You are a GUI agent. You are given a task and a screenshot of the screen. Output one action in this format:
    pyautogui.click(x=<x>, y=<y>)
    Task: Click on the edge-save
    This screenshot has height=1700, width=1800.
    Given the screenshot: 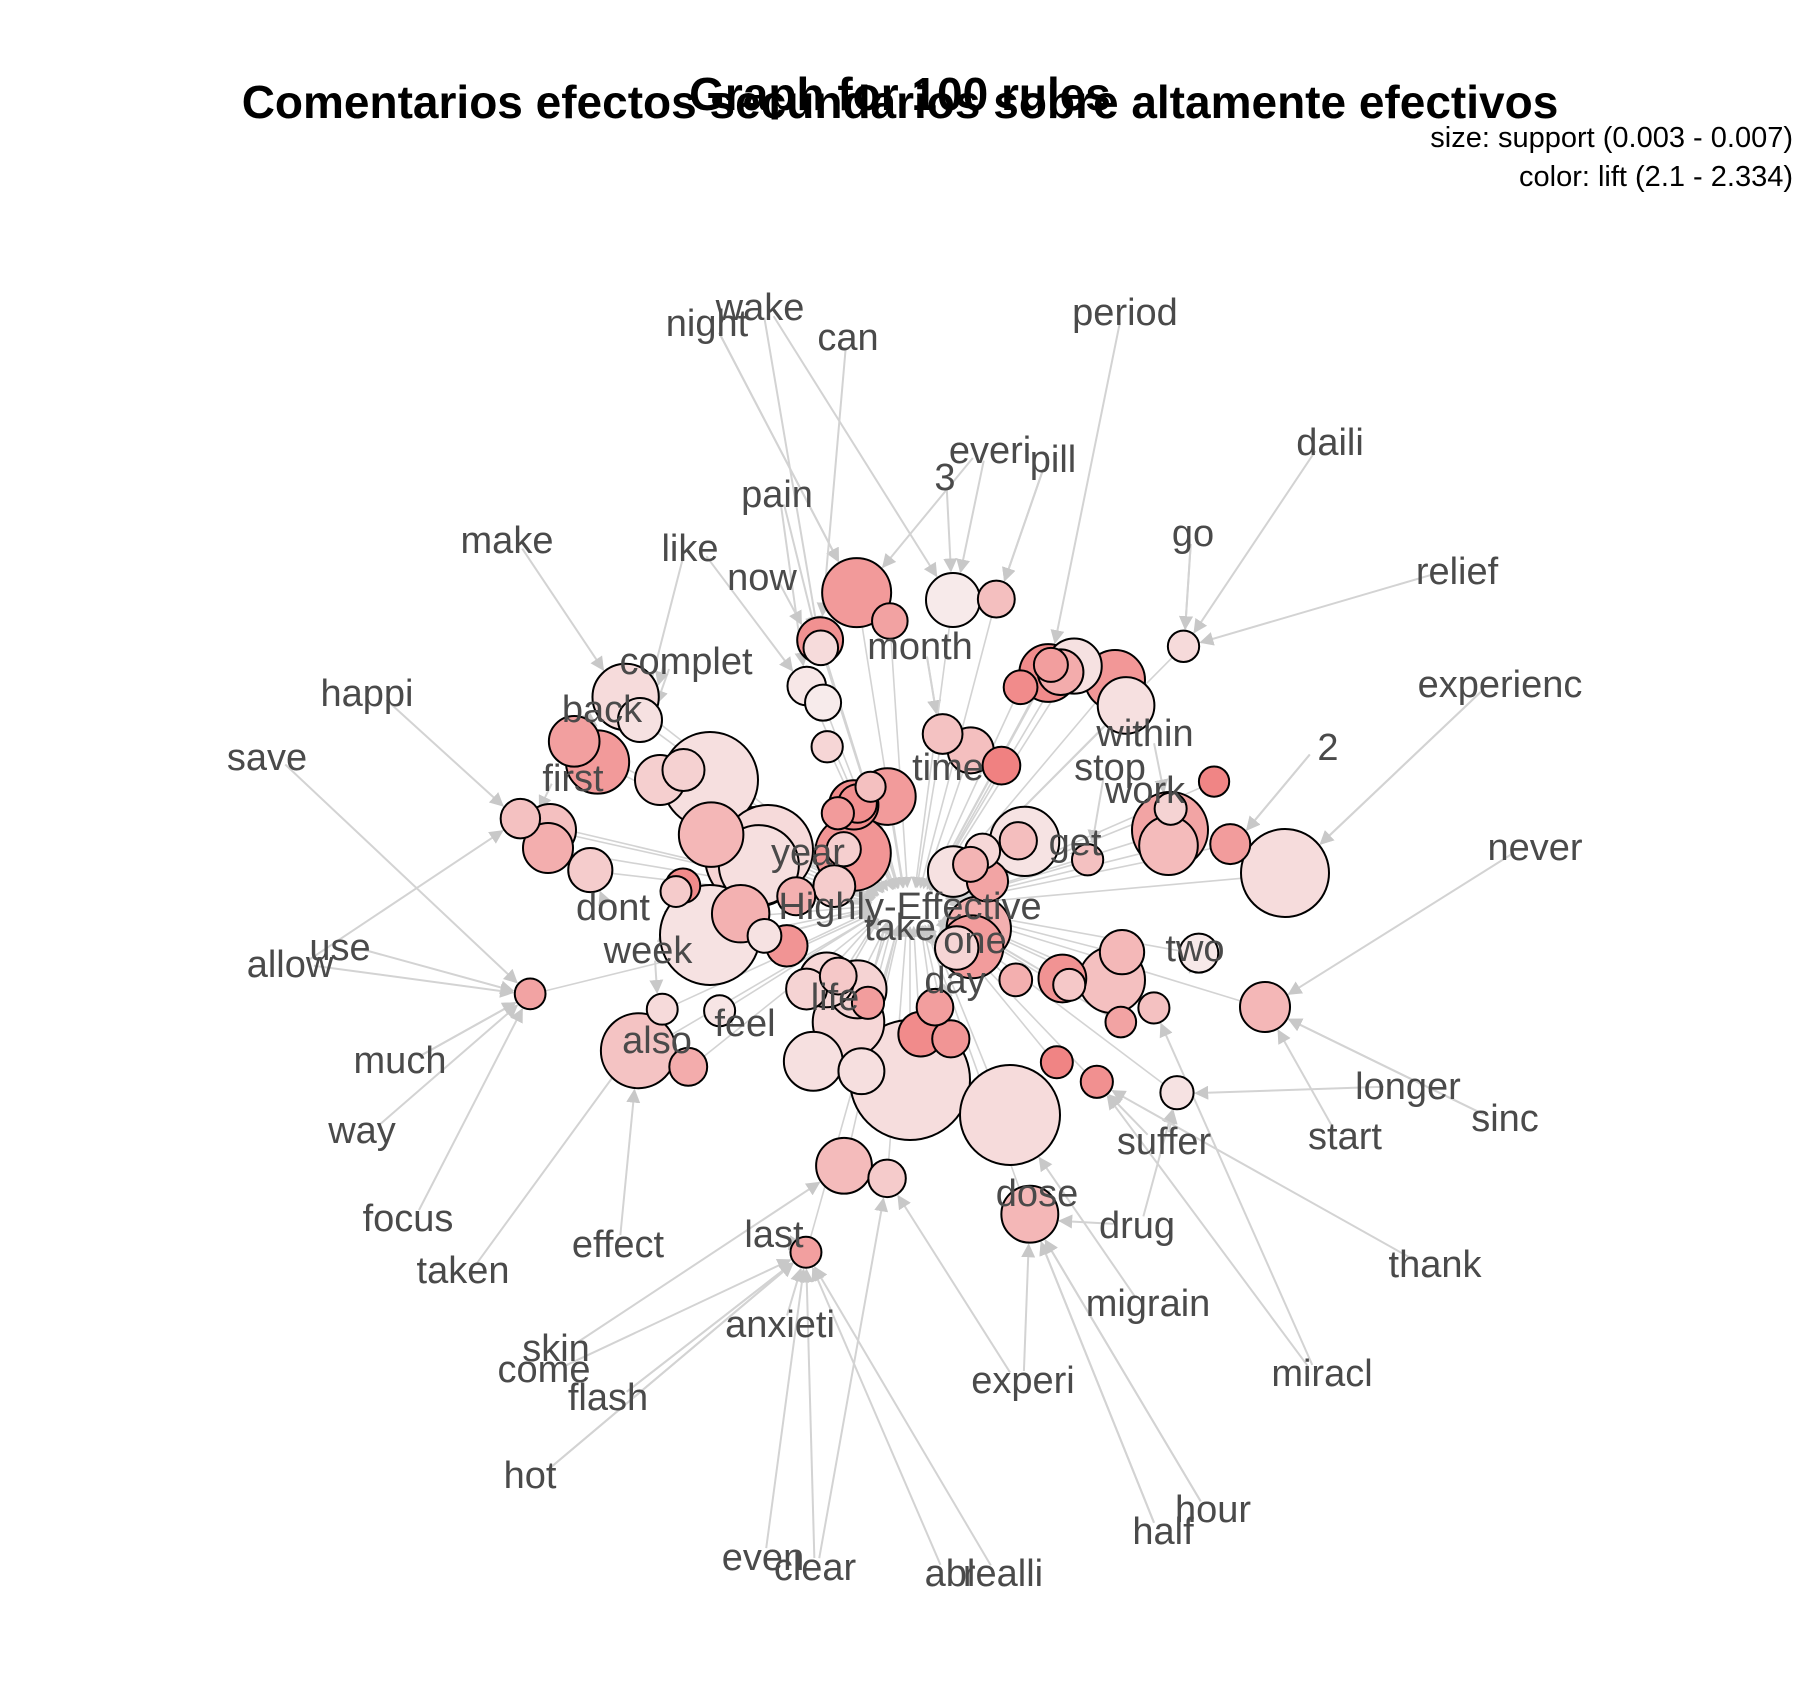 What is the action you would take?
    pyautogui.click(x=401, y=873)
    